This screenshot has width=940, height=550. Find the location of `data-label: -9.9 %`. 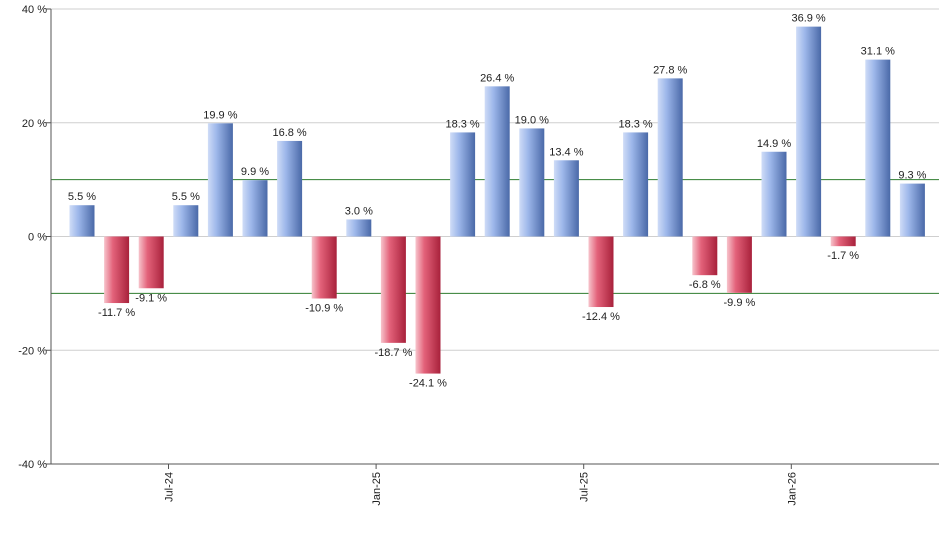

data-label: -9.9 % is located at coordinates (740, 303).